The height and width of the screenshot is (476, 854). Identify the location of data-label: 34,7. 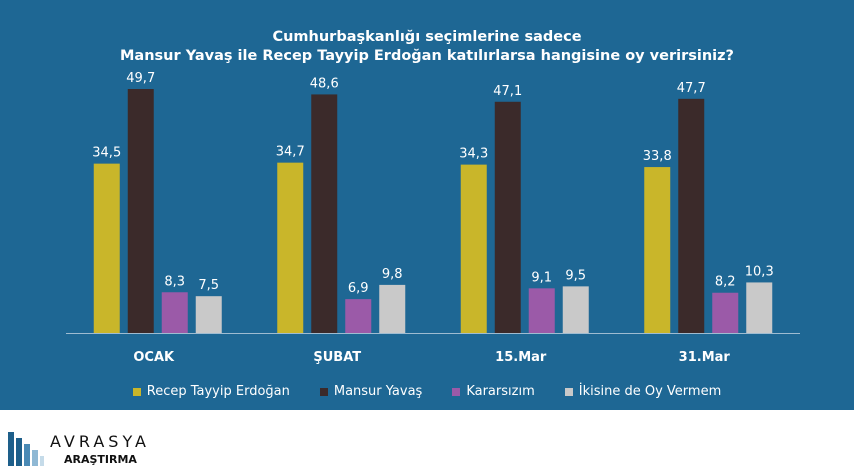
(290, 152).